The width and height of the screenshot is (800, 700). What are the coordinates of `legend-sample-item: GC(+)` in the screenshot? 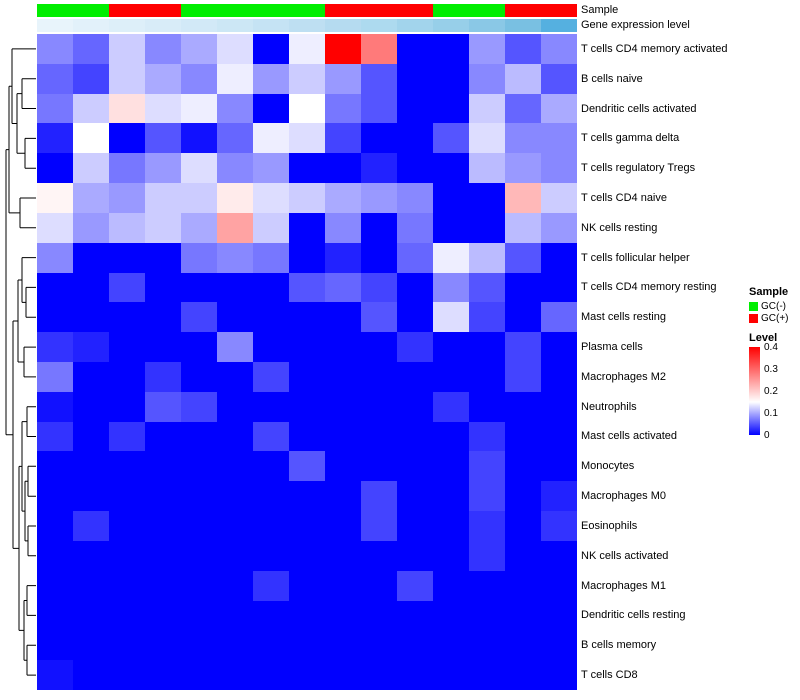 It's located at (774, 318).